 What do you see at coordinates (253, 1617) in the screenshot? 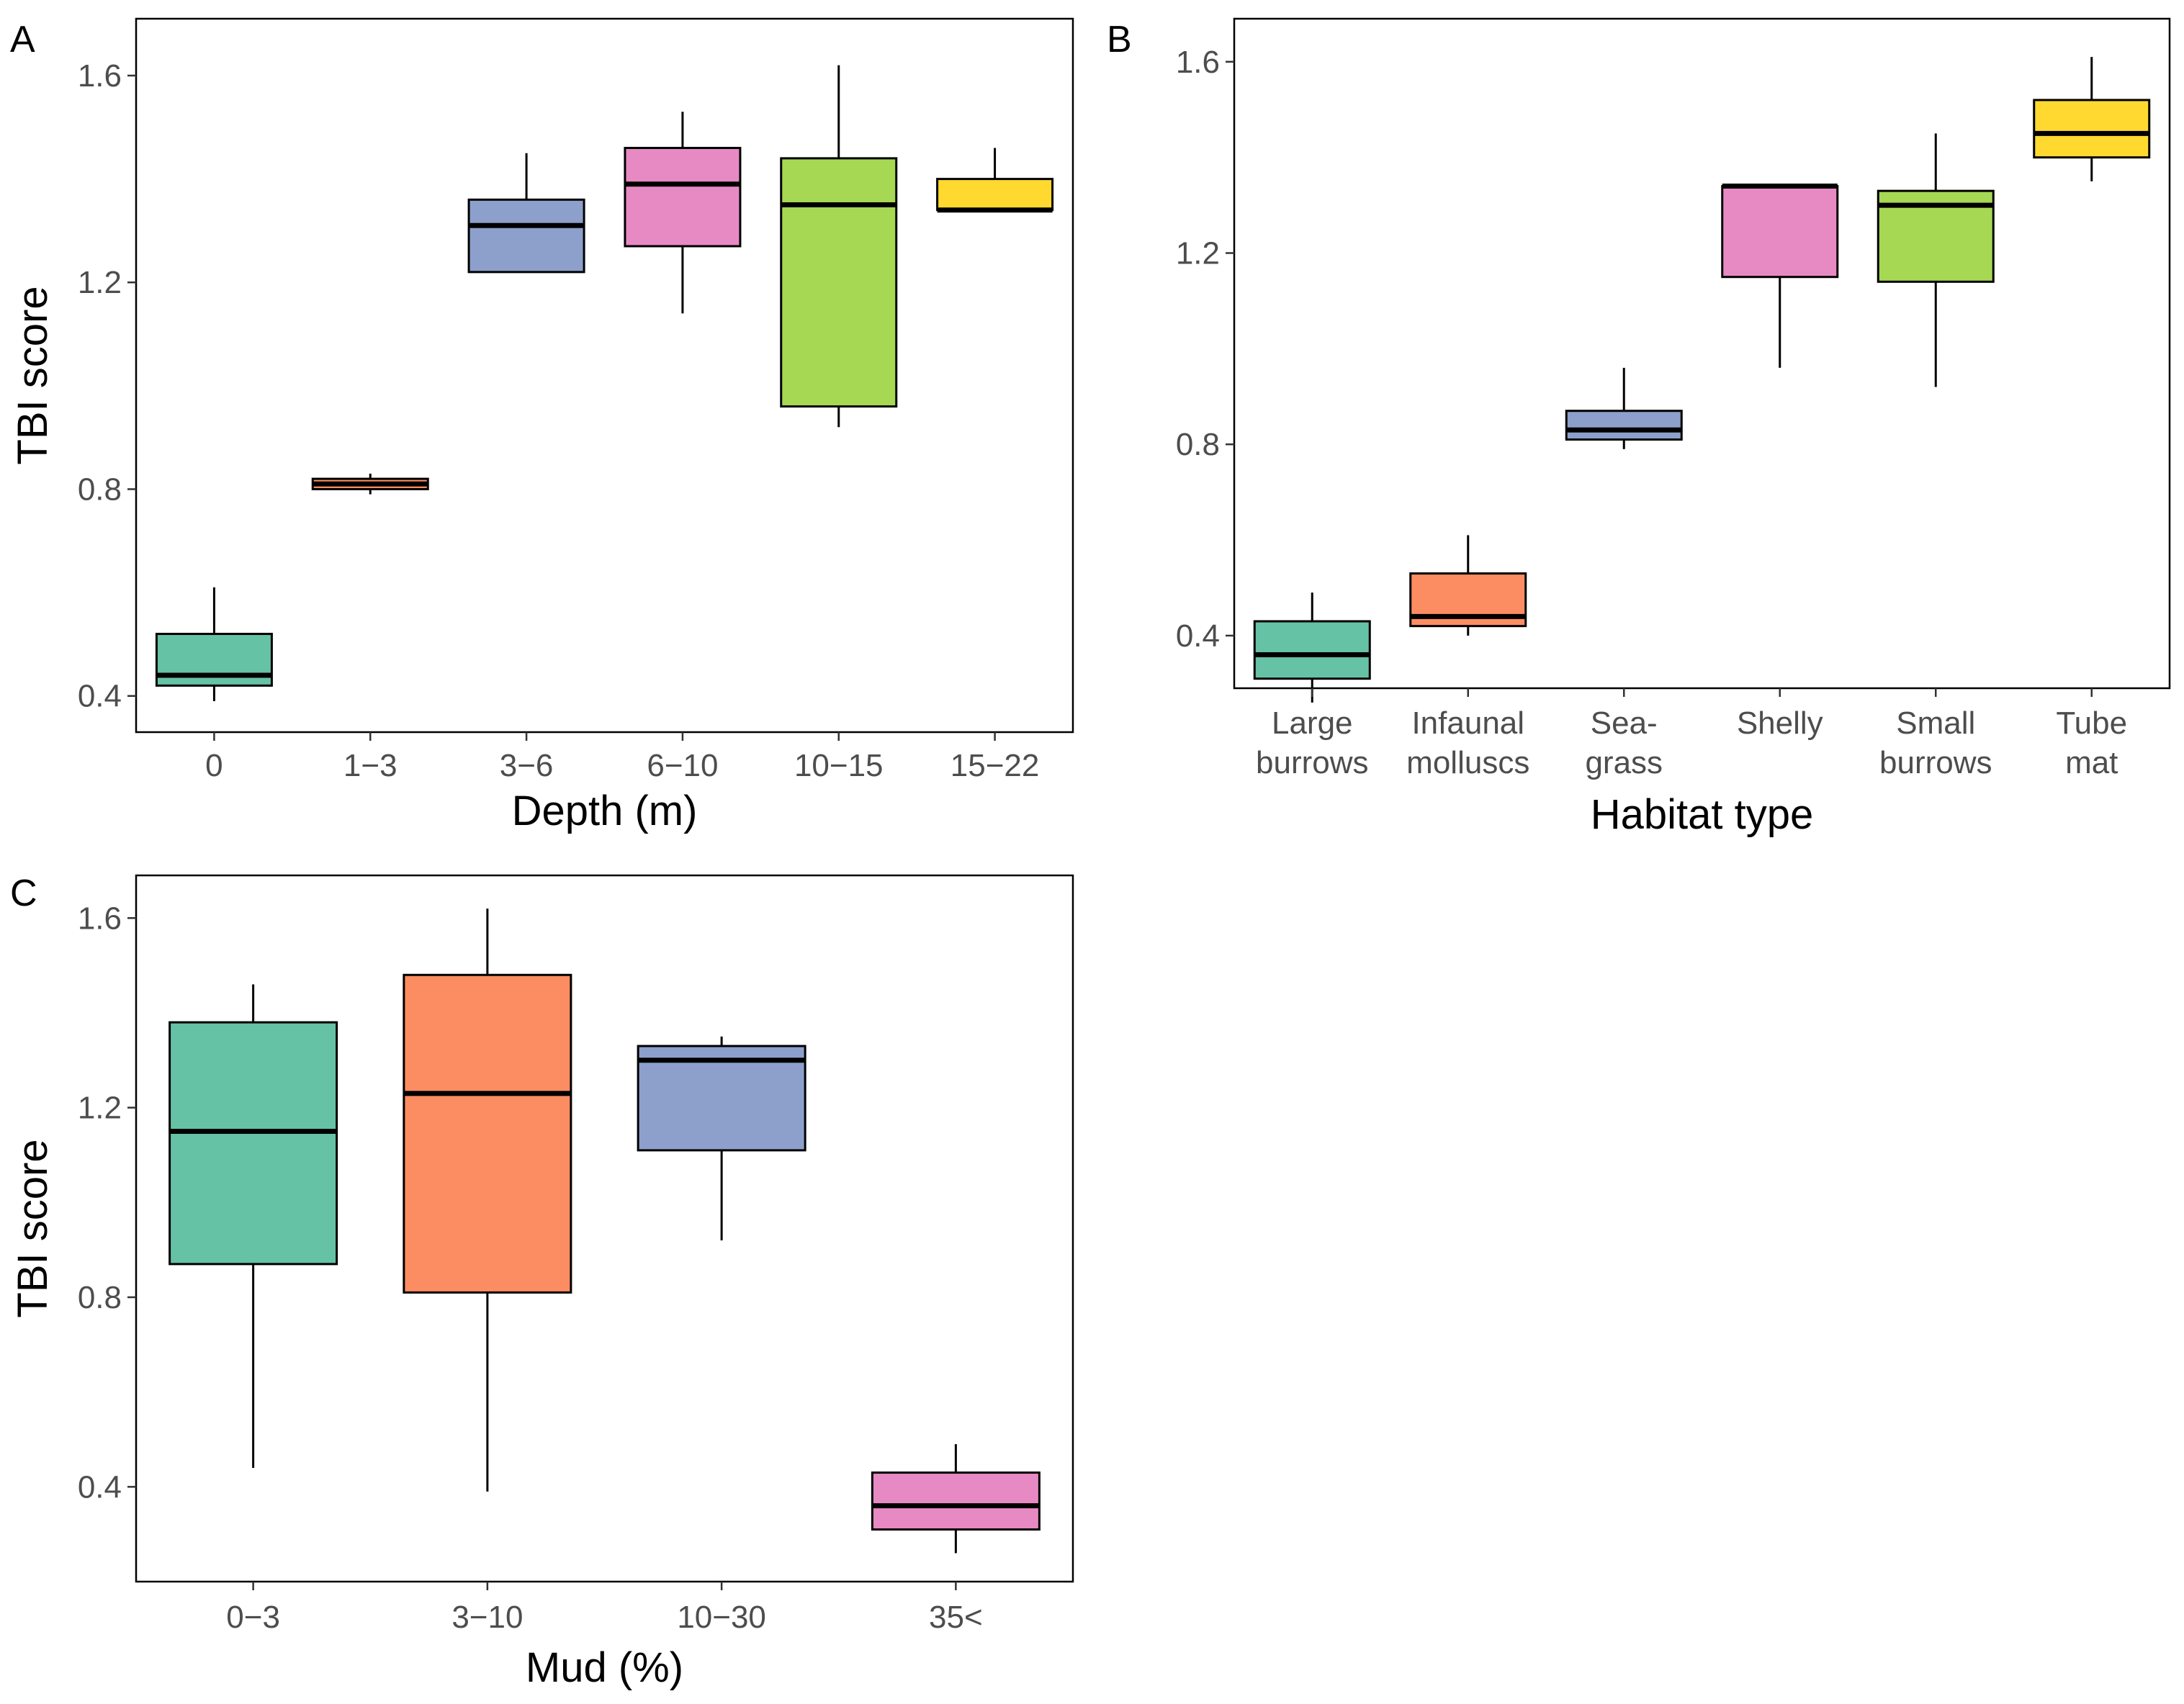
I see `x-tick-label: 0−3` at bounding box center [253, 1617].